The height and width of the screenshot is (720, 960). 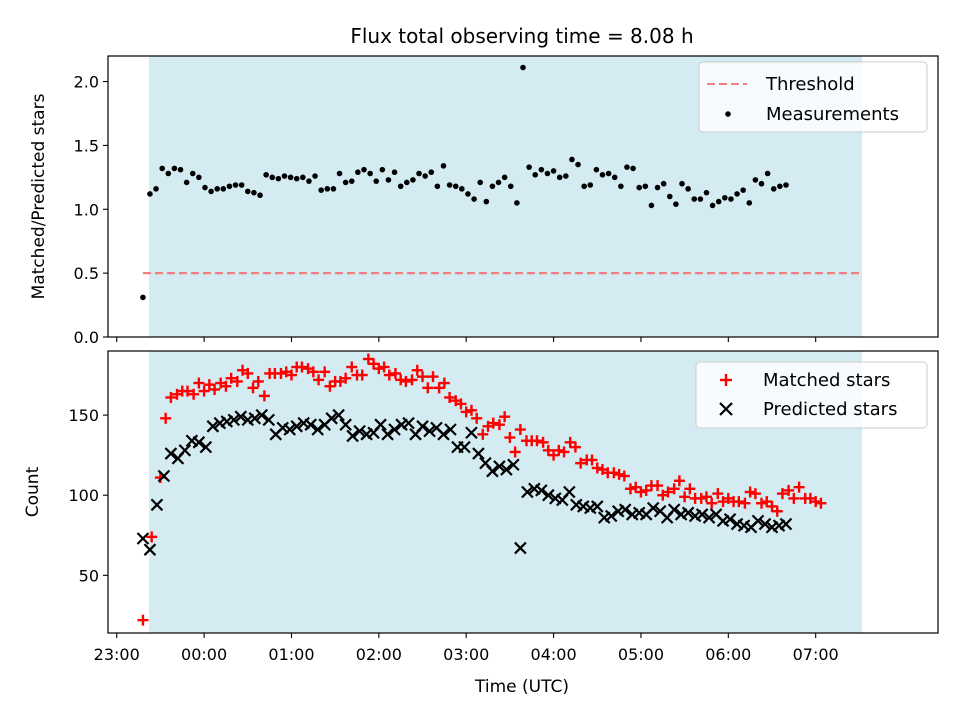 What do you see at coordinates (728, 114) in the screenshot?
I see `measurements-legend-swatch` at bounding box center [728, 114].